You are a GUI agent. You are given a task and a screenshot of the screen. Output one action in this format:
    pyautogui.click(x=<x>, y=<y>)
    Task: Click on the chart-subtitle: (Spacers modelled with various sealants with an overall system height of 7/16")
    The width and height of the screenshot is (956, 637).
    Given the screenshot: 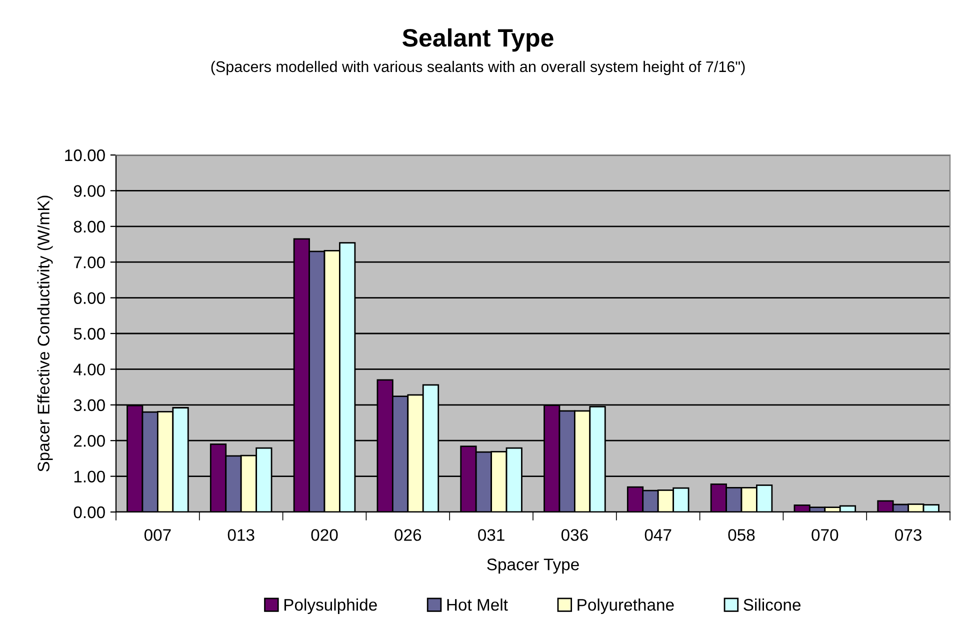 What is the action you would take?
    pyautogui.click(x=478, y=68)
    